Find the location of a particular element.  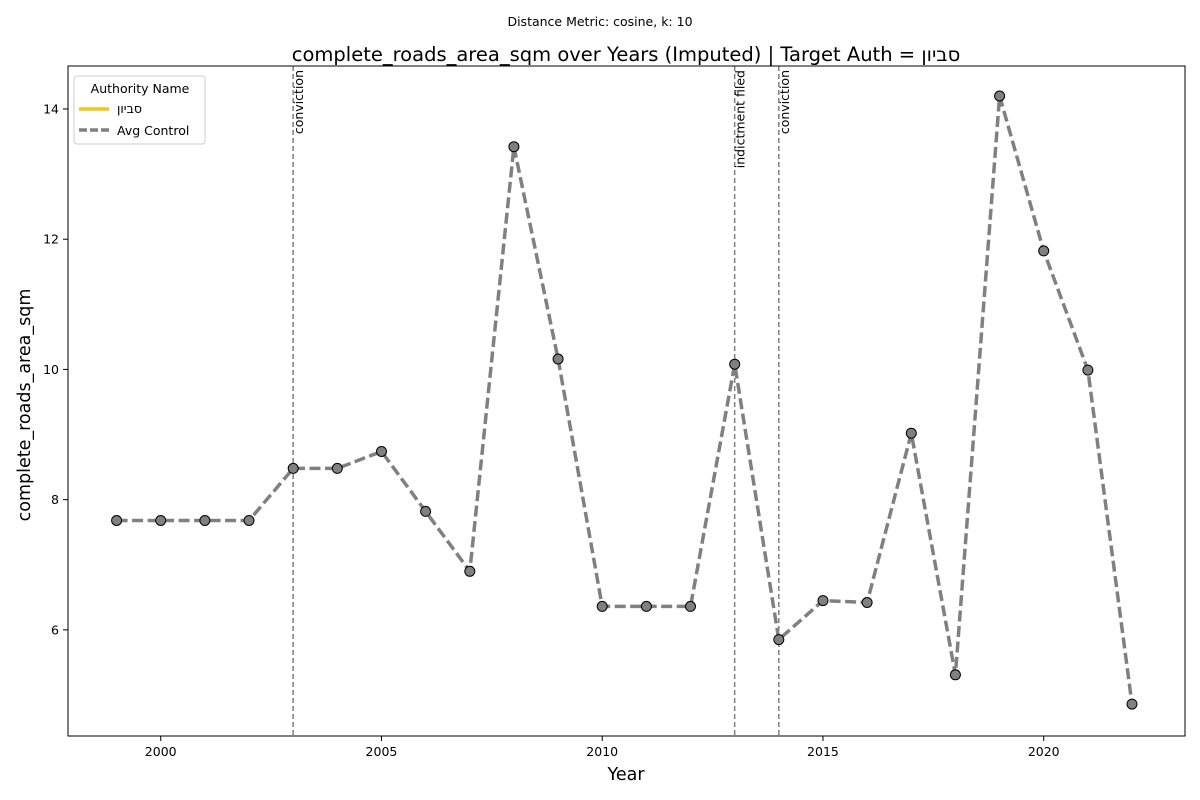

y-tick-label: 12 is located at coordinates (51, 239).